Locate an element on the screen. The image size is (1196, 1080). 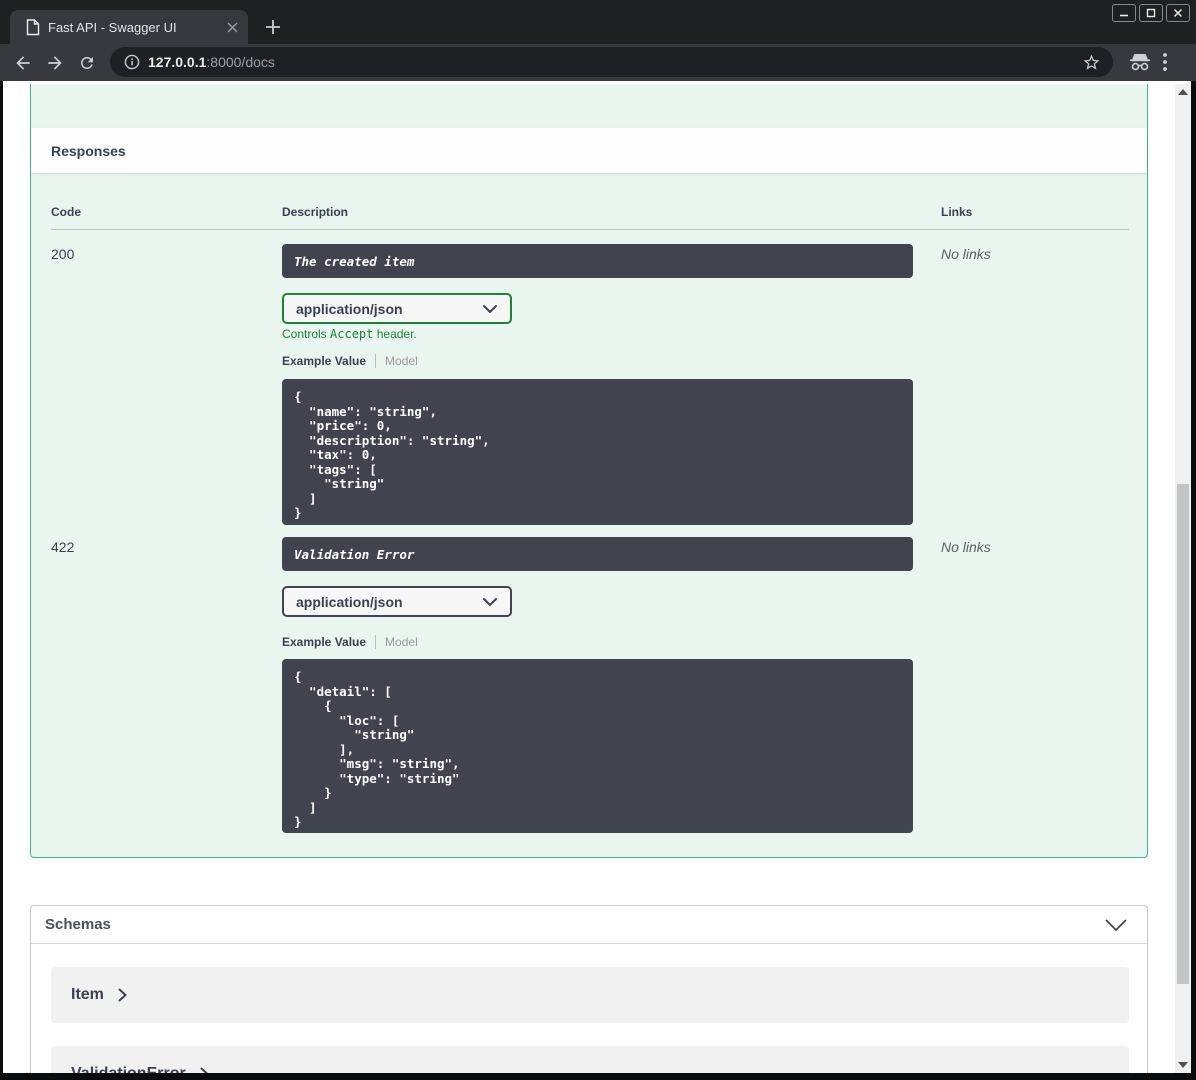
responses-title: Responses is located at coordinates (88, 150).